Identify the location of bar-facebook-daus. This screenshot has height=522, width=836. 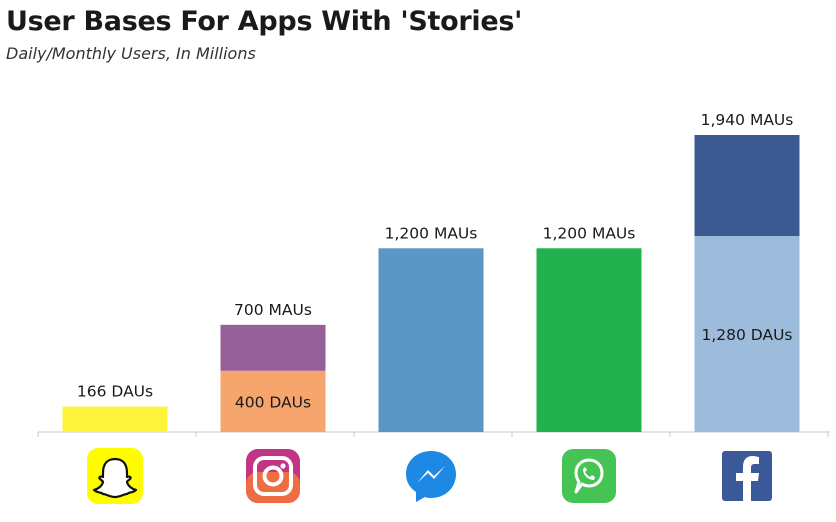
(747, 334).